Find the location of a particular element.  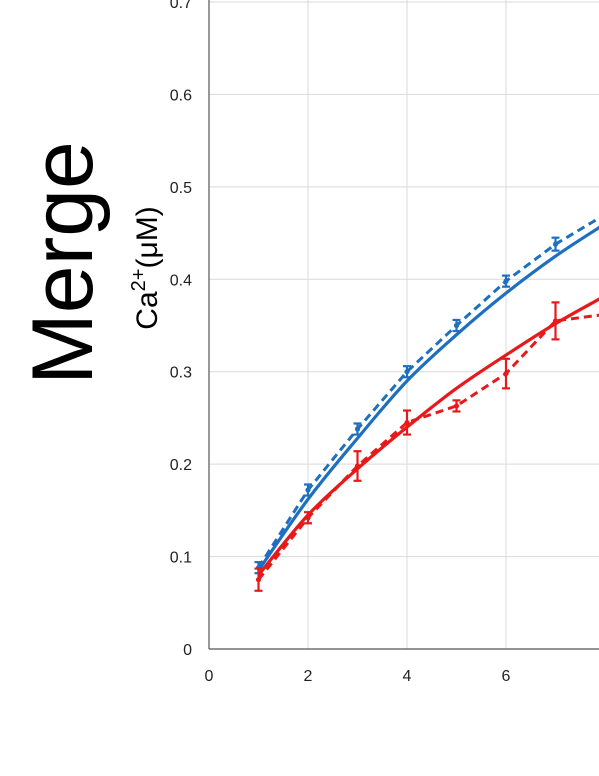

panel-title: Merge is located at coordinates (62, 263).